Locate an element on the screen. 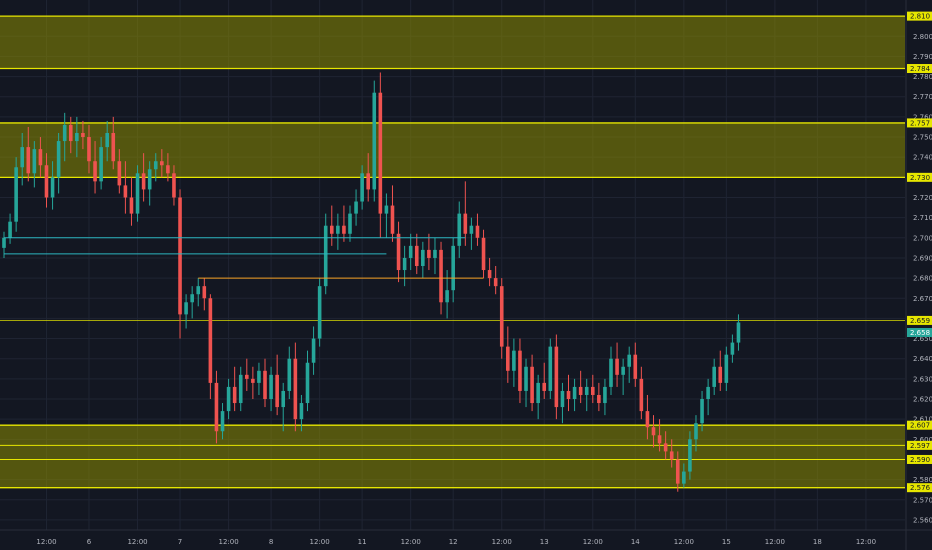 This screenshot has width=932, height=550. price-tick-label: 2.720 is located at coordinates (922, 198).